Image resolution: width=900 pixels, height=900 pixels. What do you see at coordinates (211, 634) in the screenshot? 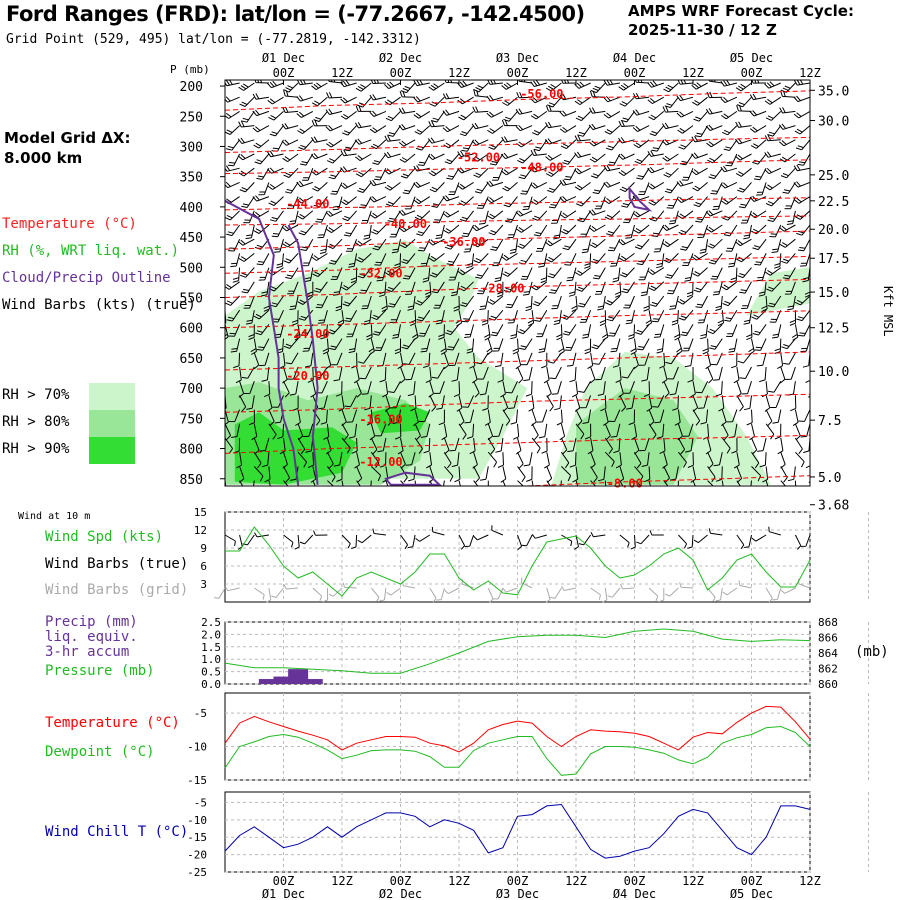
I see `precip-tick-label: 2.0` at bounding box center [211, 634].